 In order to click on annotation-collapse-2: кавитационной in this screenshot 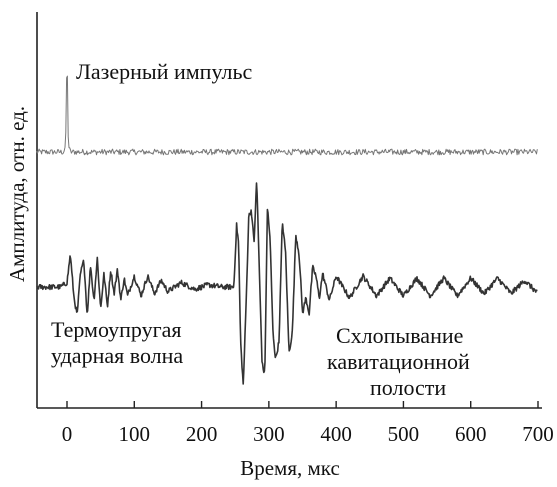, I will do `click(398, 361)`.